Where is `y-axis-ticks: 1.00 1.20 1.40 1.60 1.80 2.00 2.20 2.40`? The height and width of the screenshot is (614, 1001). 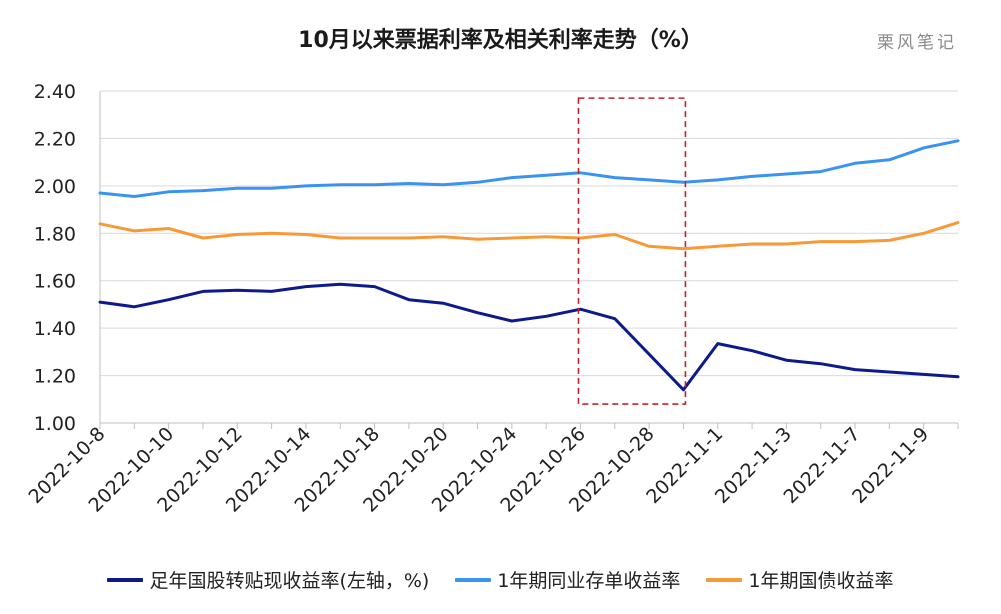
y-axis-ticks: 1.00 1.20 1.40 1.60 1.80 2.00 2.20 2.40 is located at coordinates (55, 258).